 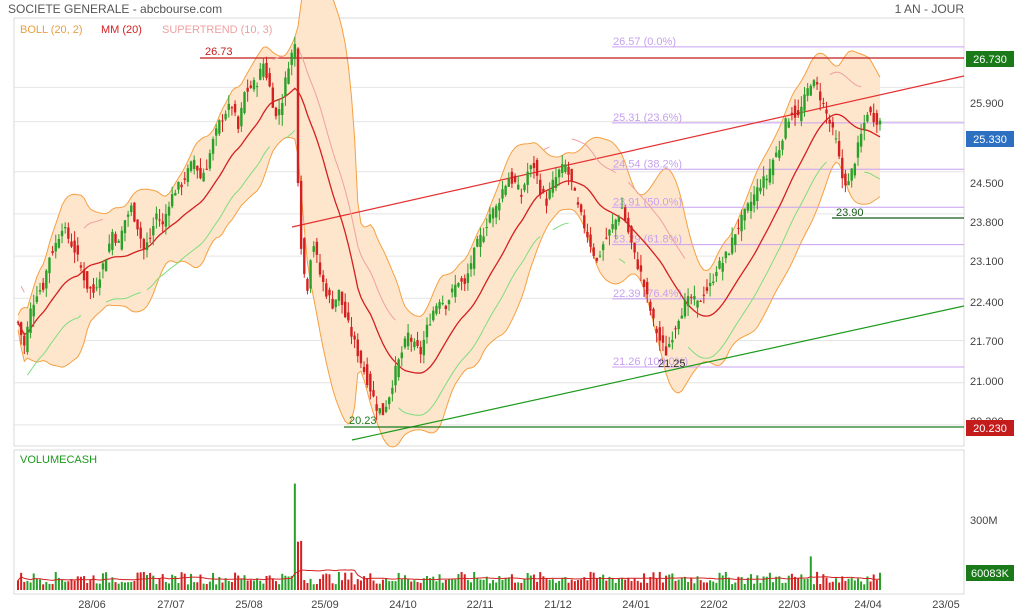 I want to click on price-tick: 23.100, so click(x=987, y=262).